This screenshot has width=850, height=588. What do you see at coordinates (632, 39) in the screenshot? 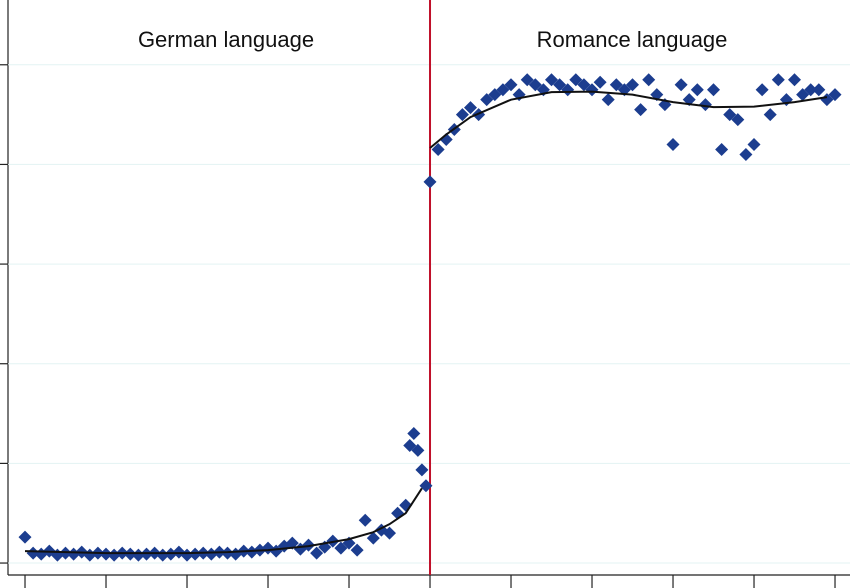
I see `annotation: Romance language` at bounding box center [632, 39].